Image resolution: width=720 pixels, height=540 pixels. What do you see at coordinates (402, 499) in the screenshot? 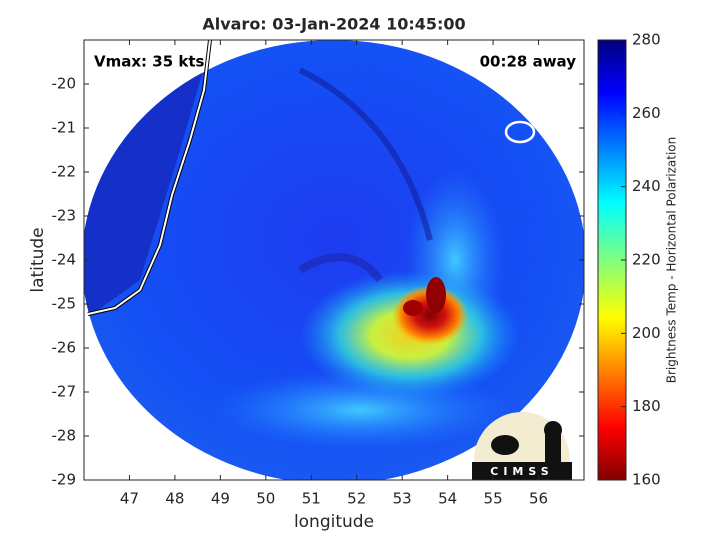
I see `x-tick-label: 53` at bounding box center [402, 499].